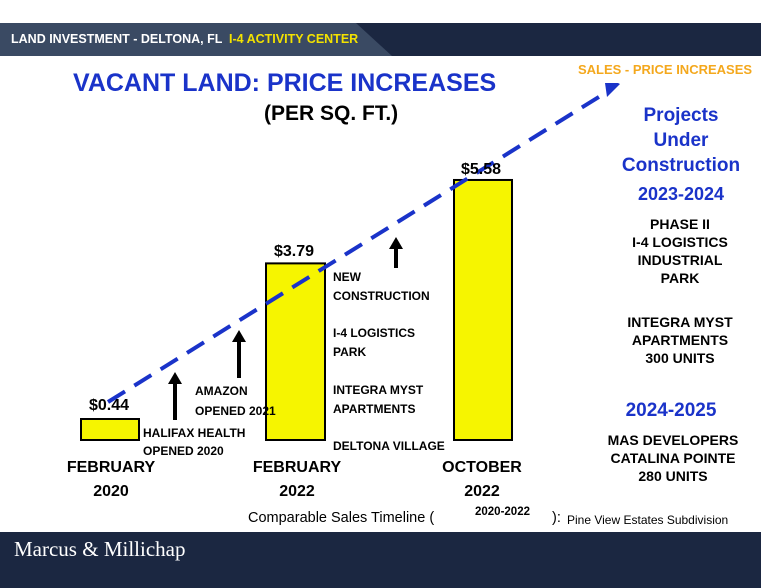  What do you see at coordinates (100, 549) in the screenshot?
I see `brand-logo: Marcus & Millichap` at bounding box center [100, 549].